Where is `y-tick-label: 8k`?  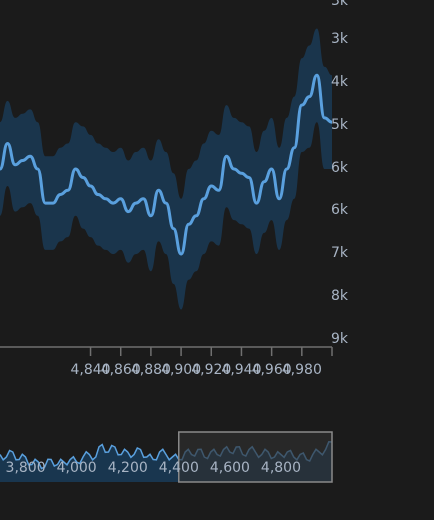
y-tick-label: 8k is located at coordinates (340, 296).